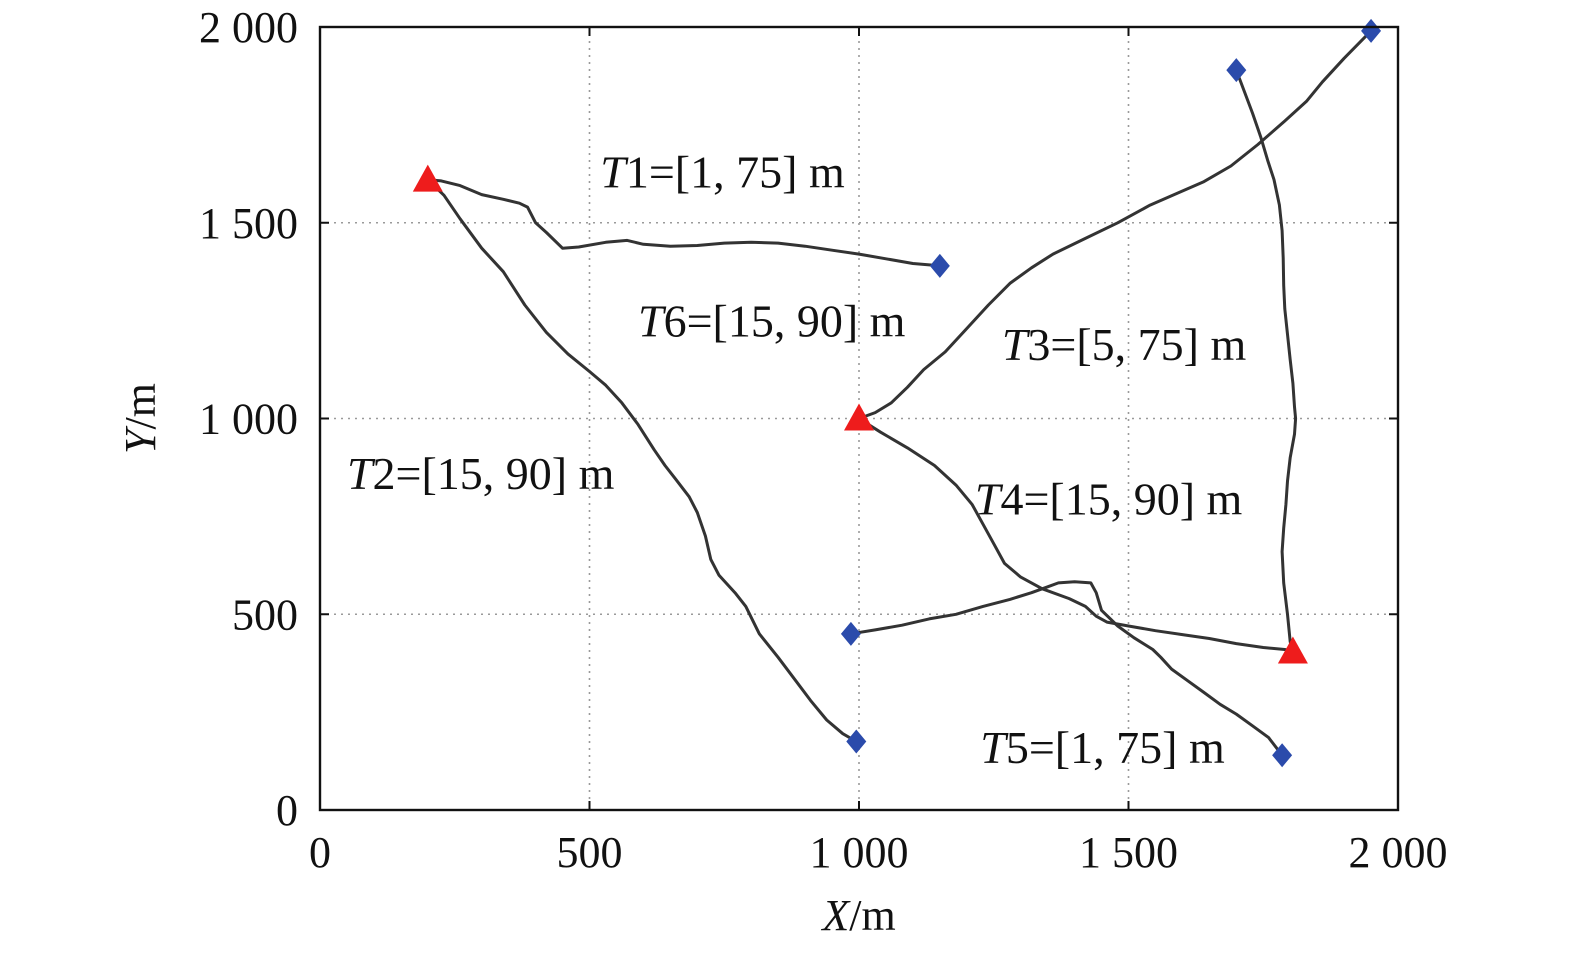 This screenshot has width=1575, height=953. What do you see at coordinates (320, 852) in the screenshot?
I see `x-tick-label: 0` at bounding box center [320, 852].